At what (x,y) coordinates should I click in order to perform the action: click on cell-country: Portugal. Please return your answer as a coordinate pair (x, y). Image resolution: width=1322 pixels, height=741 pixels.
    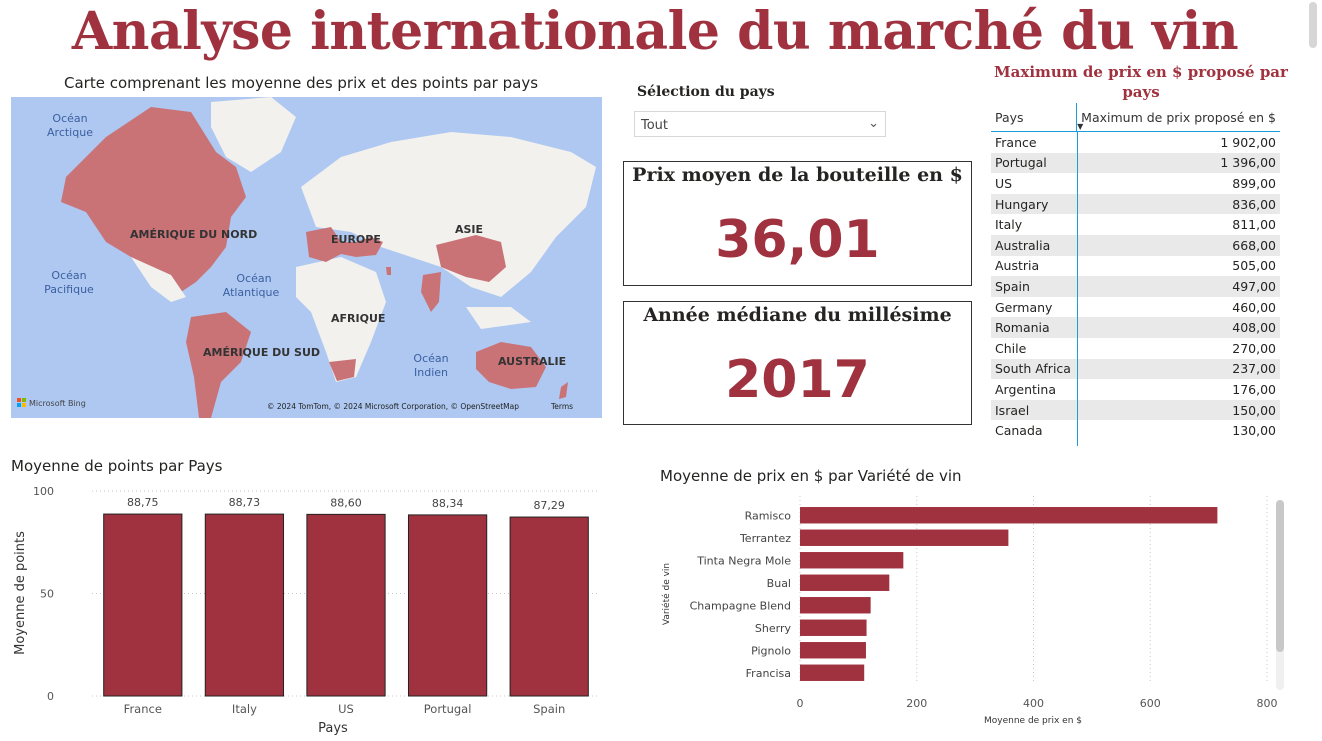
    Looking at the image, I should click on (1034, 163).